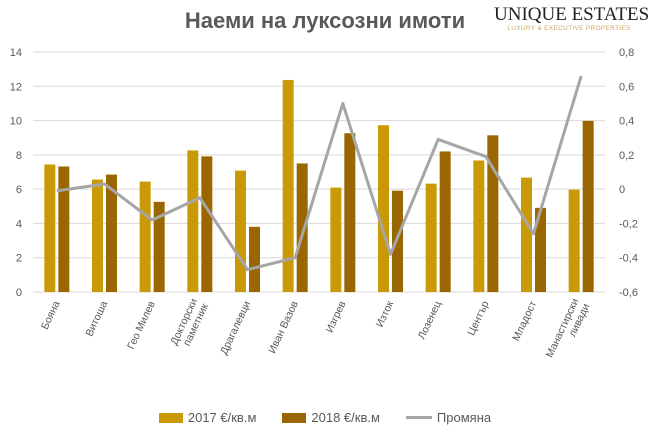  What do you see at coordinates (628, 293) in the screenshot?
I see `y2-tick-label: -0,6` at bounding box center [628, 293].